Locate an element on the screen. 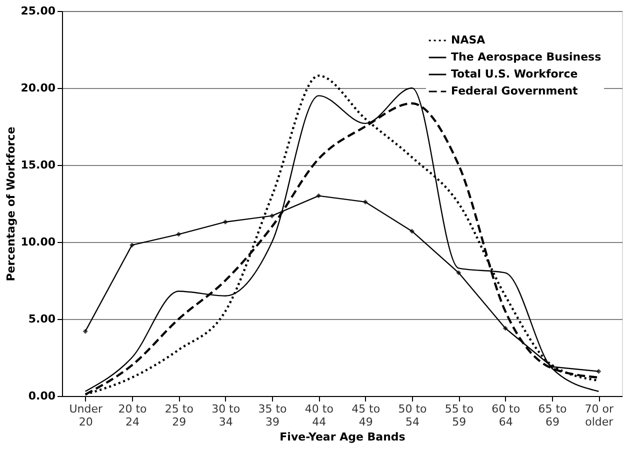  y-tick-label: 15.00 is located at coordinates (38, 165).